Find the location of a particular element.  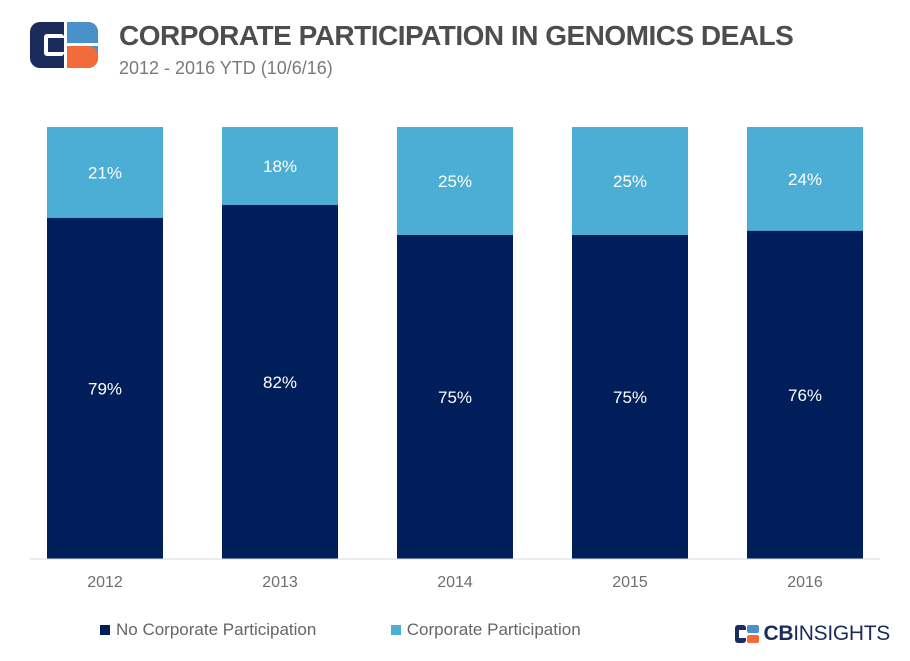

bar-no-corporate-participation-2013 is located at coordinates (280, 381).